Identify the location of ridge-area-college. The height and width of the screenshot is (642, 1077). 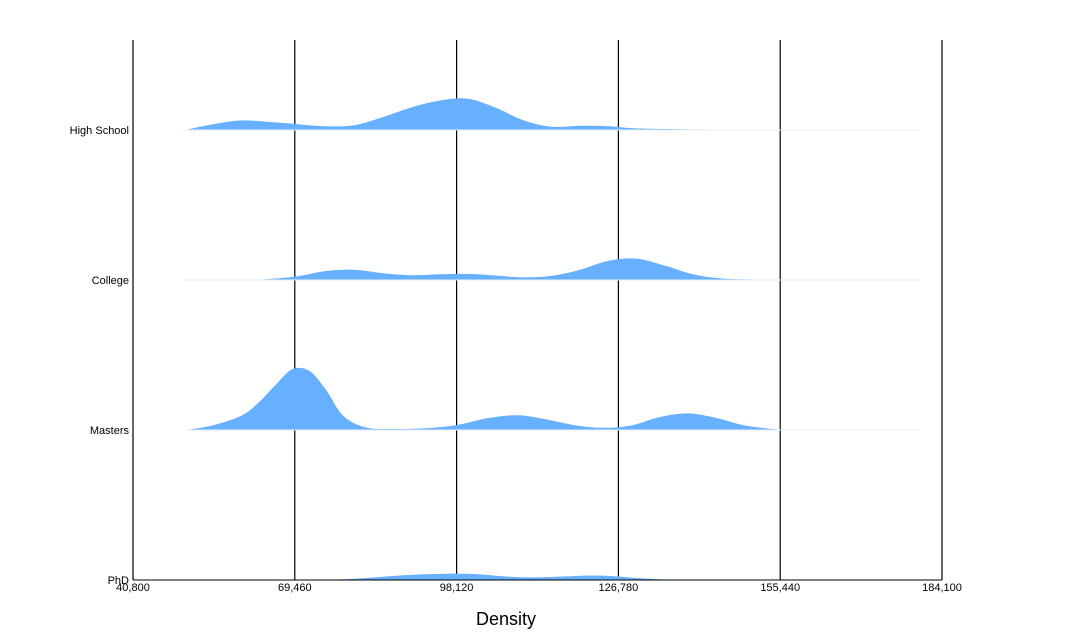
(551, 269).